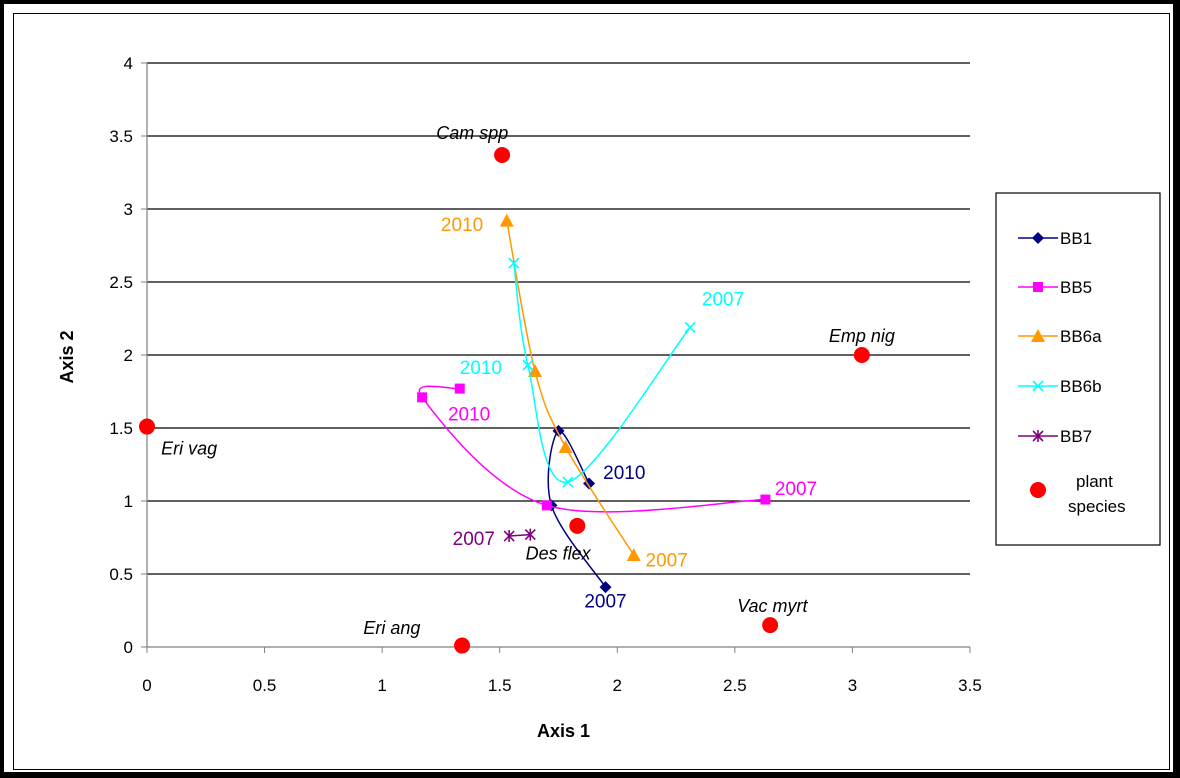  What do you see at coordinates (146, 685) in the screenshot?
I see `x-tick-label: 0` at bounding box center [146, 685].